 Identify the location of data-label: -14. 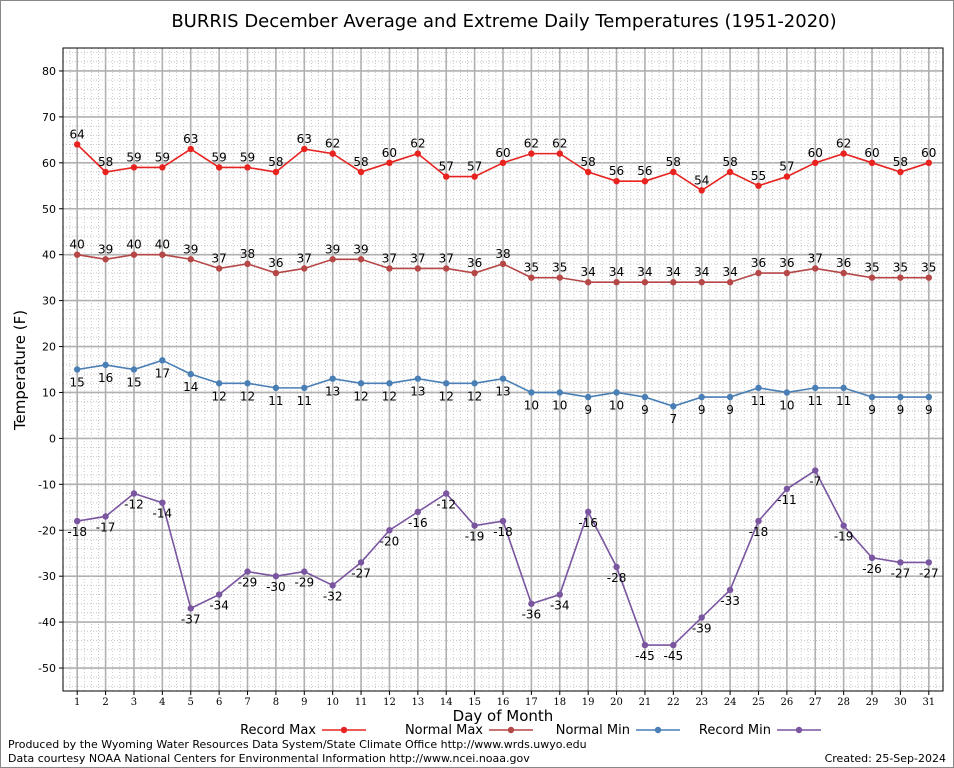
(163, 514).